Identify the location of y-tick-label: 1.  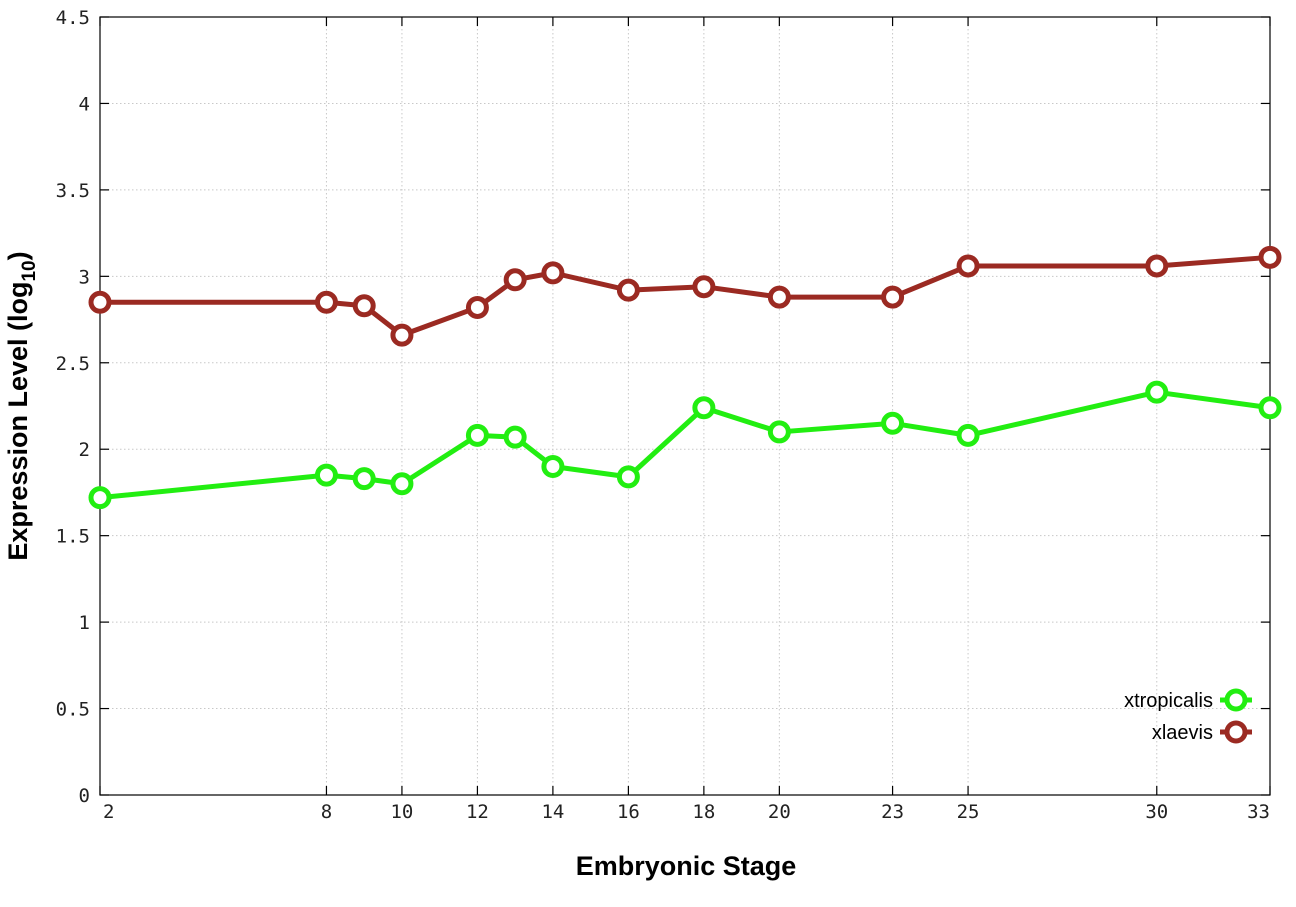
(84, 623).